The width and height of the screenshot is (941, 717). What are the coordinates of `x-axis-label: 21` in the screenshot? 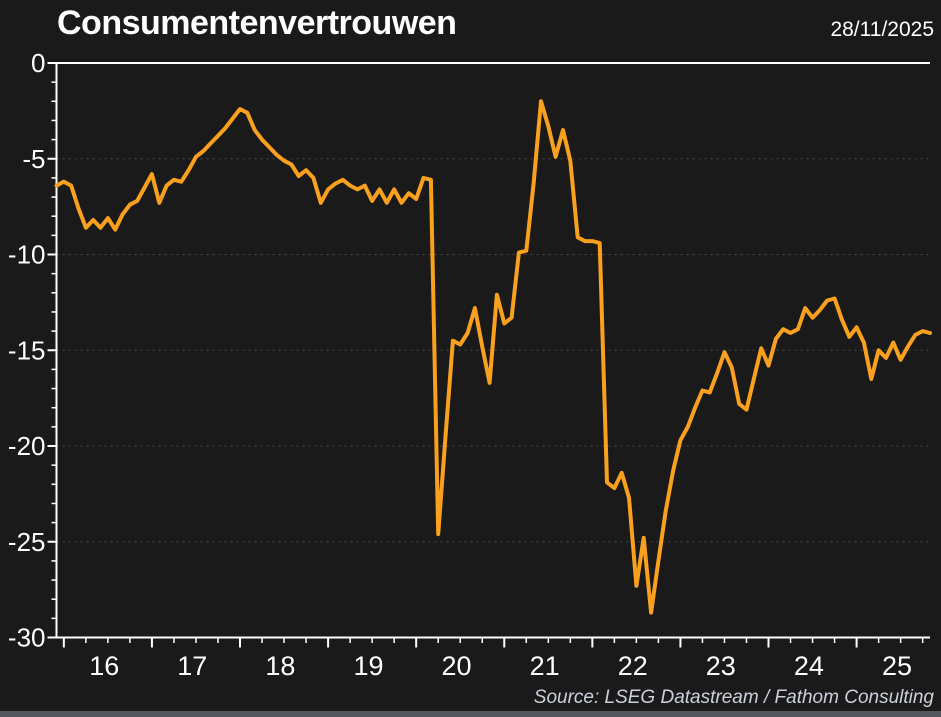 It's located at (545, 666).